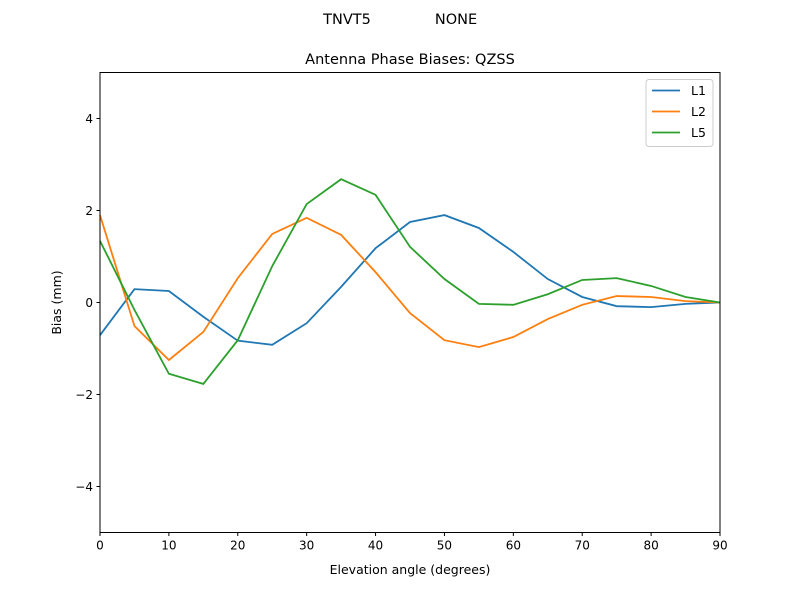 The width and height of the screenshot is (800, 600). I want to click on x-tick-label: 30, so click(306, 546).